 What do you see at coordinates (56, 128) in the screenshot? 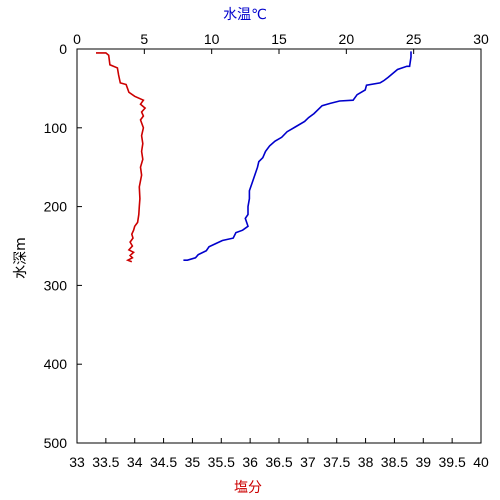
I see `y-axis-tick-label: 100` at bounding box center [56, 128].